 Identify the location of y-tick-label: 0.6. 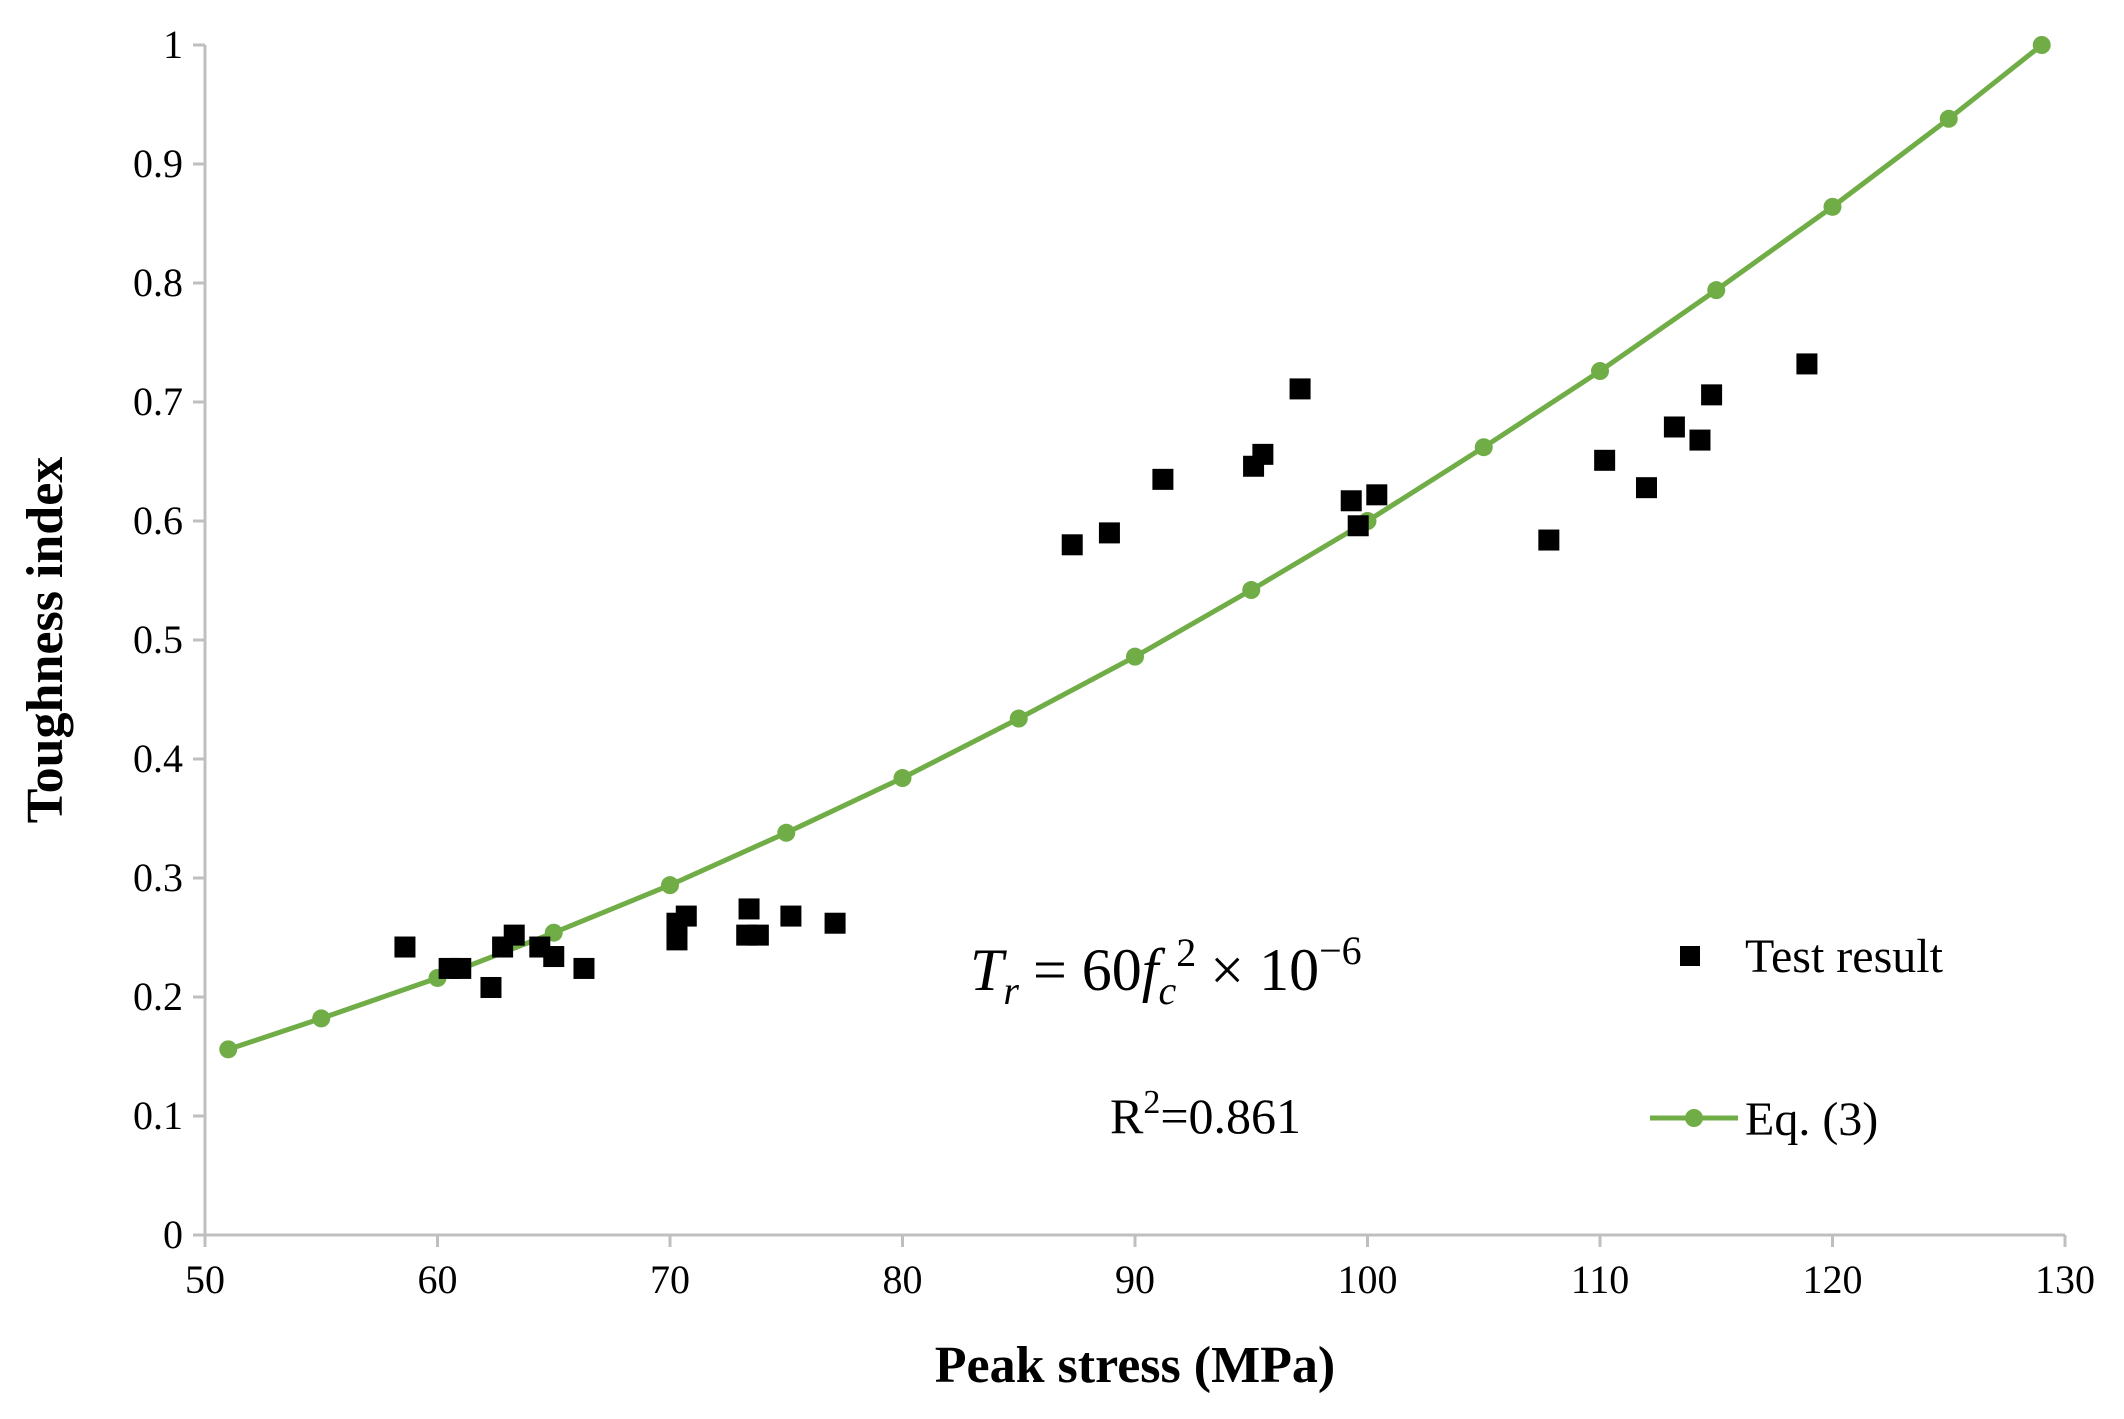
(158, 520).